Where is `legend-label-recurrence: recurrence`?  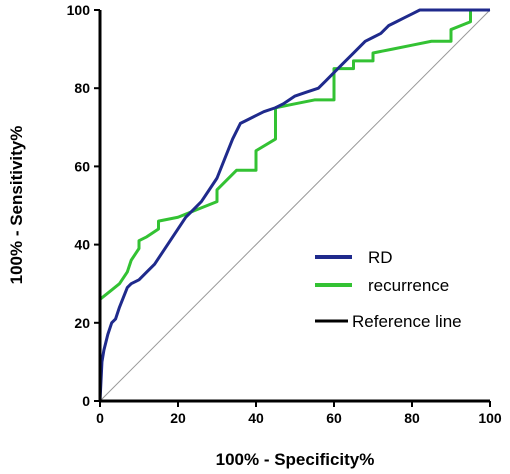
legend-label-recurrence: recurrence is located at coordinates (408, 285).